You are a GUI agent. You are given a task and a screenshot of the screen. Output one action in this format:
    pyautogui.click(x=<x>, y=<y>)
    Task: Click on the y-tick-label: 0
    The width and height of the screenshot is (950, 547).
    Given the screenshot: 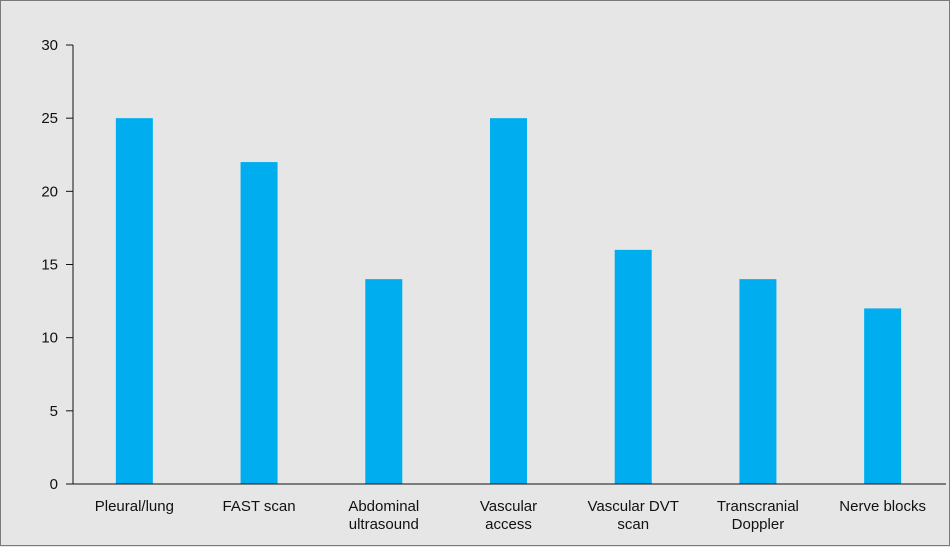 What is the action you would take?
    pyautogui.click(x=54, y=484)
    